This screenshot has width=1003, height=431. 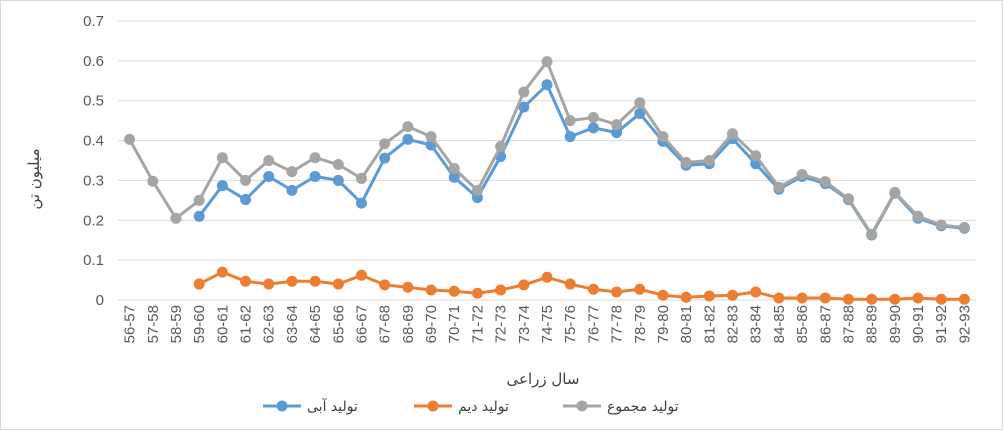 I want to click on x-tick-label: 57-58, so click(x=153, y=324).